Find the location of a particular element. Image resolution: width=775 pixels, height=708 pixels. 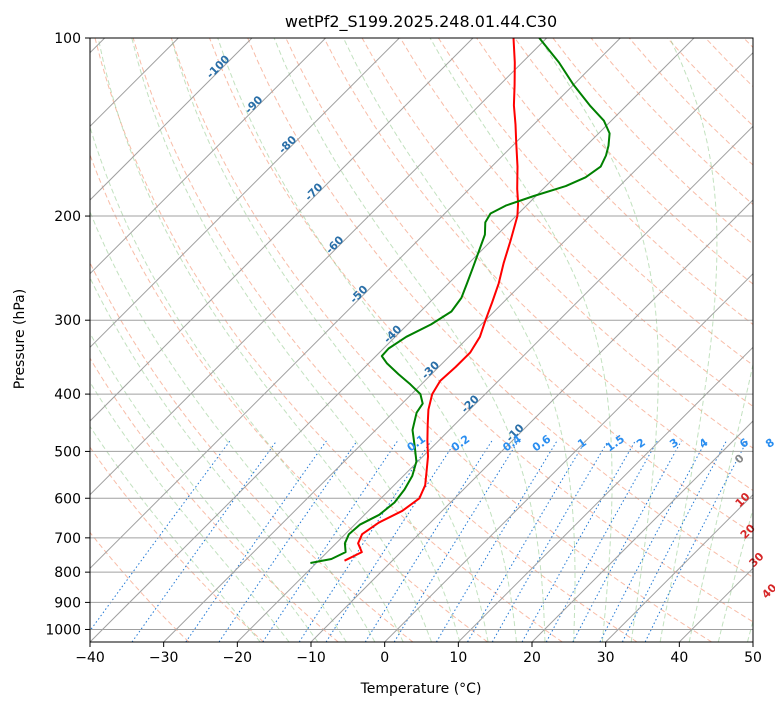

moist-adiabat-label: 0 is located at coordinates (739, 458).